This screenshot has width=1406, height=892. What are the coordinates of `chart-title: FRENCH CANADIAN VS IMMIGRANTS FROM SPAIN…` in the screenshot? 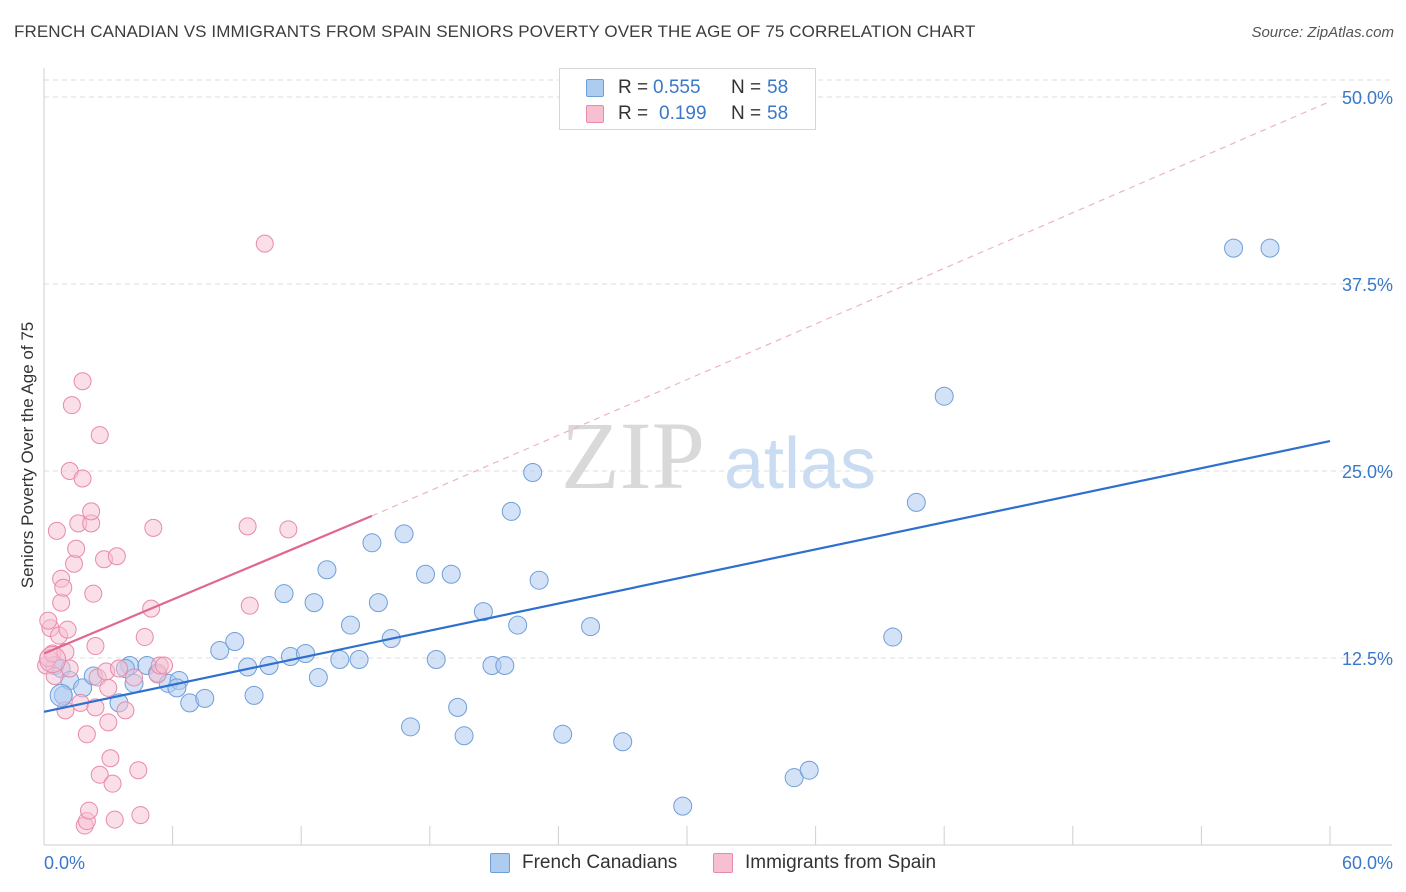 It's located at (495, 31).